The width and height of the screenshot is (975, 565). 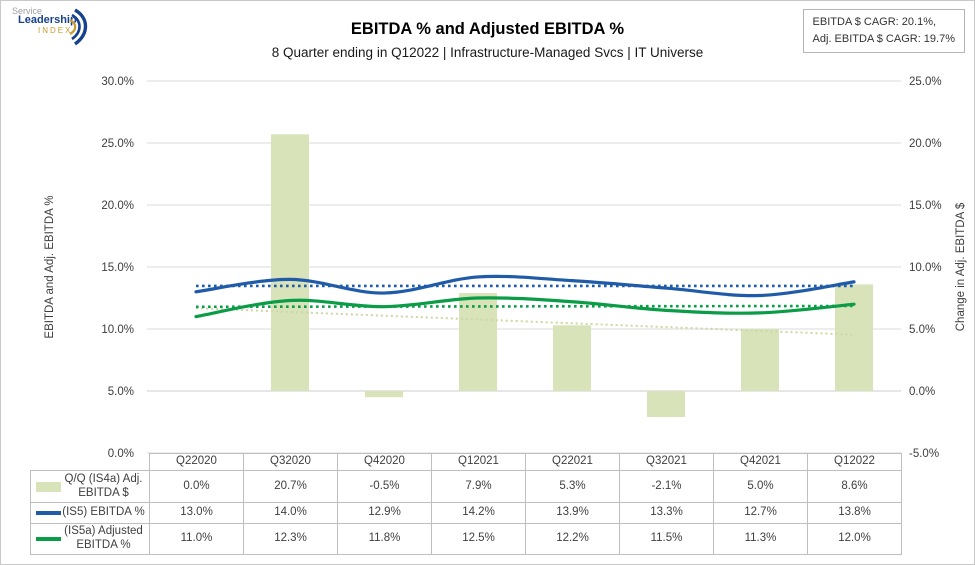 I want to click on left-tick-label: 25.0%, so click(x=117, y=144).